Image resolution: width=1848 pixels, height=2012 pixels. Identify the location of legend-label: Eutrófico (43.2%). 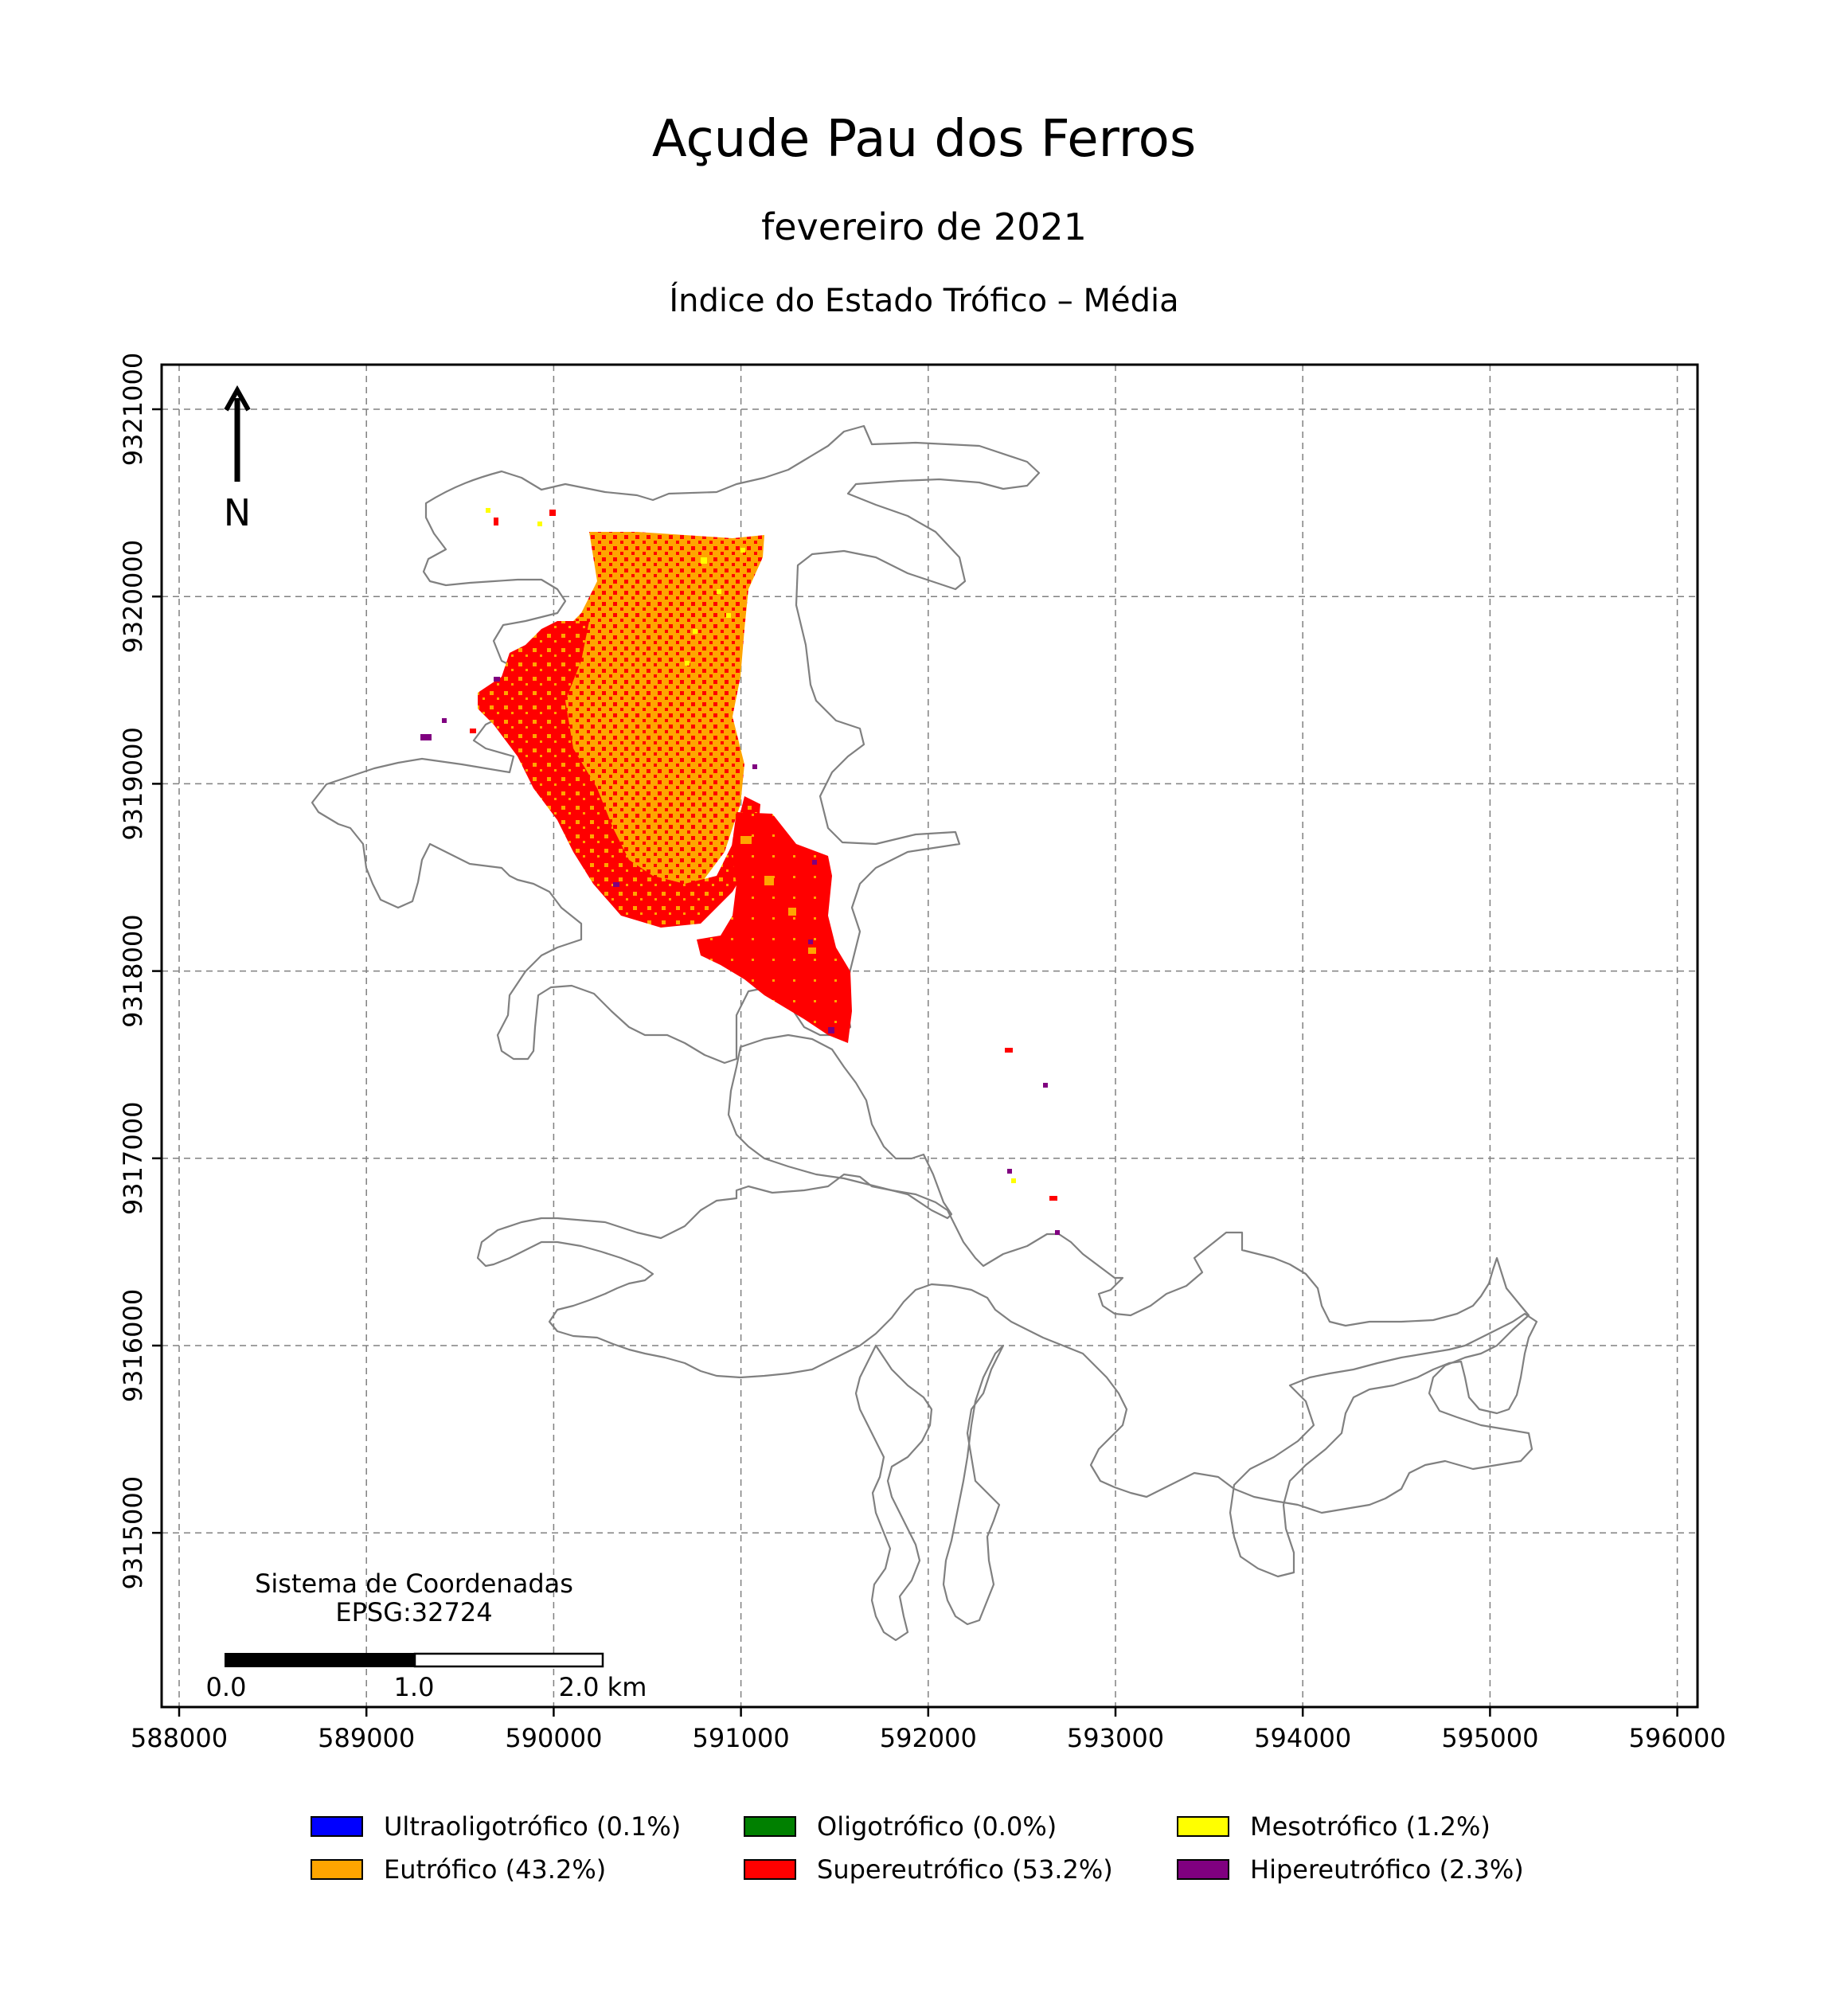
(495, 1869).